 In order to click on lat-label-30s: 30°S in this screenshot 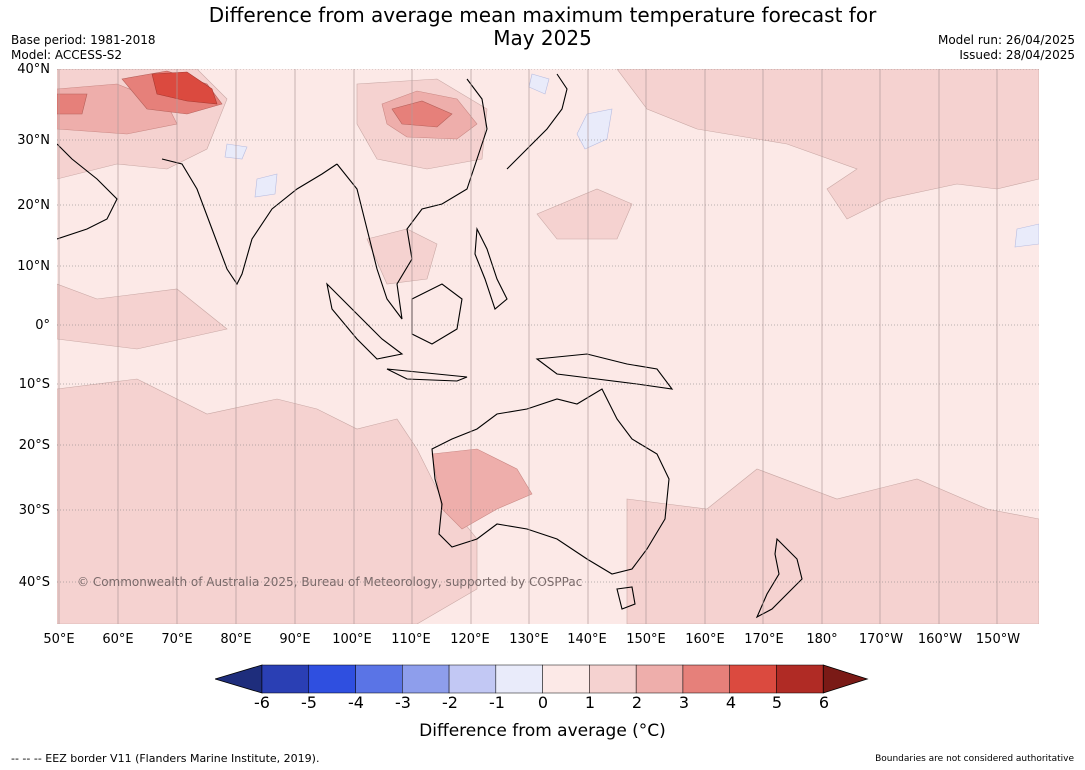, I will do `click(34, 510)`.